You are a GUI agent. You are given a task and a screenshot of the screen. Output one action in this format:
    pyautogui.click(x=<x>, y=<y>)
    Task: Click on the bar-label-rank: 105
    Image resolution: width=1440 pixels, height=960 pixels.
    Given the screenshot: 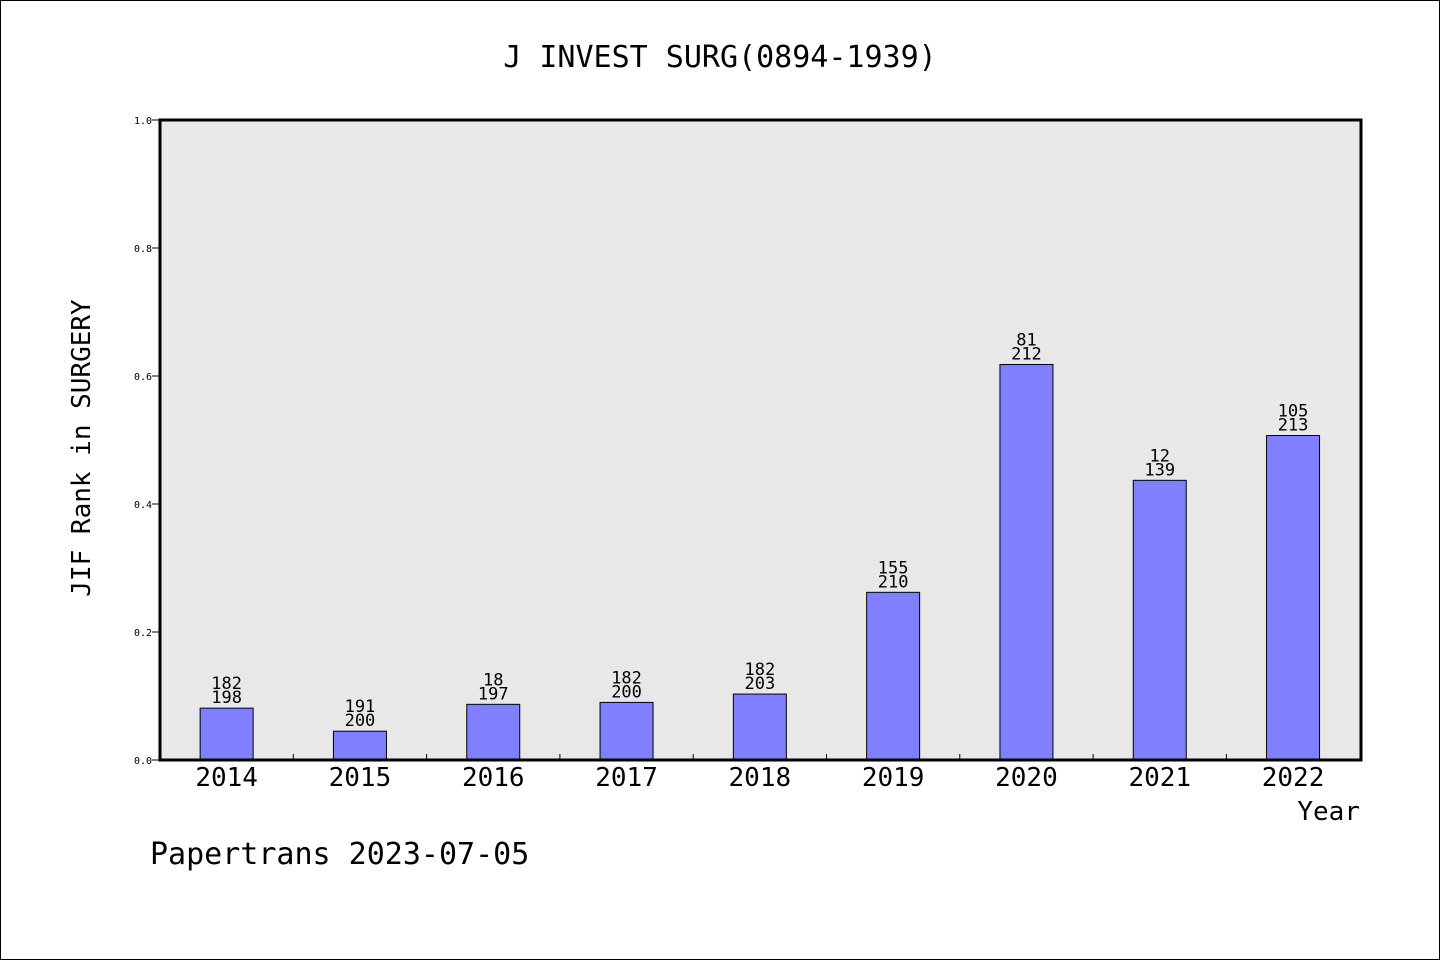 What is the action you would take?
    pyautogui.click(x=1293, y=412)
    